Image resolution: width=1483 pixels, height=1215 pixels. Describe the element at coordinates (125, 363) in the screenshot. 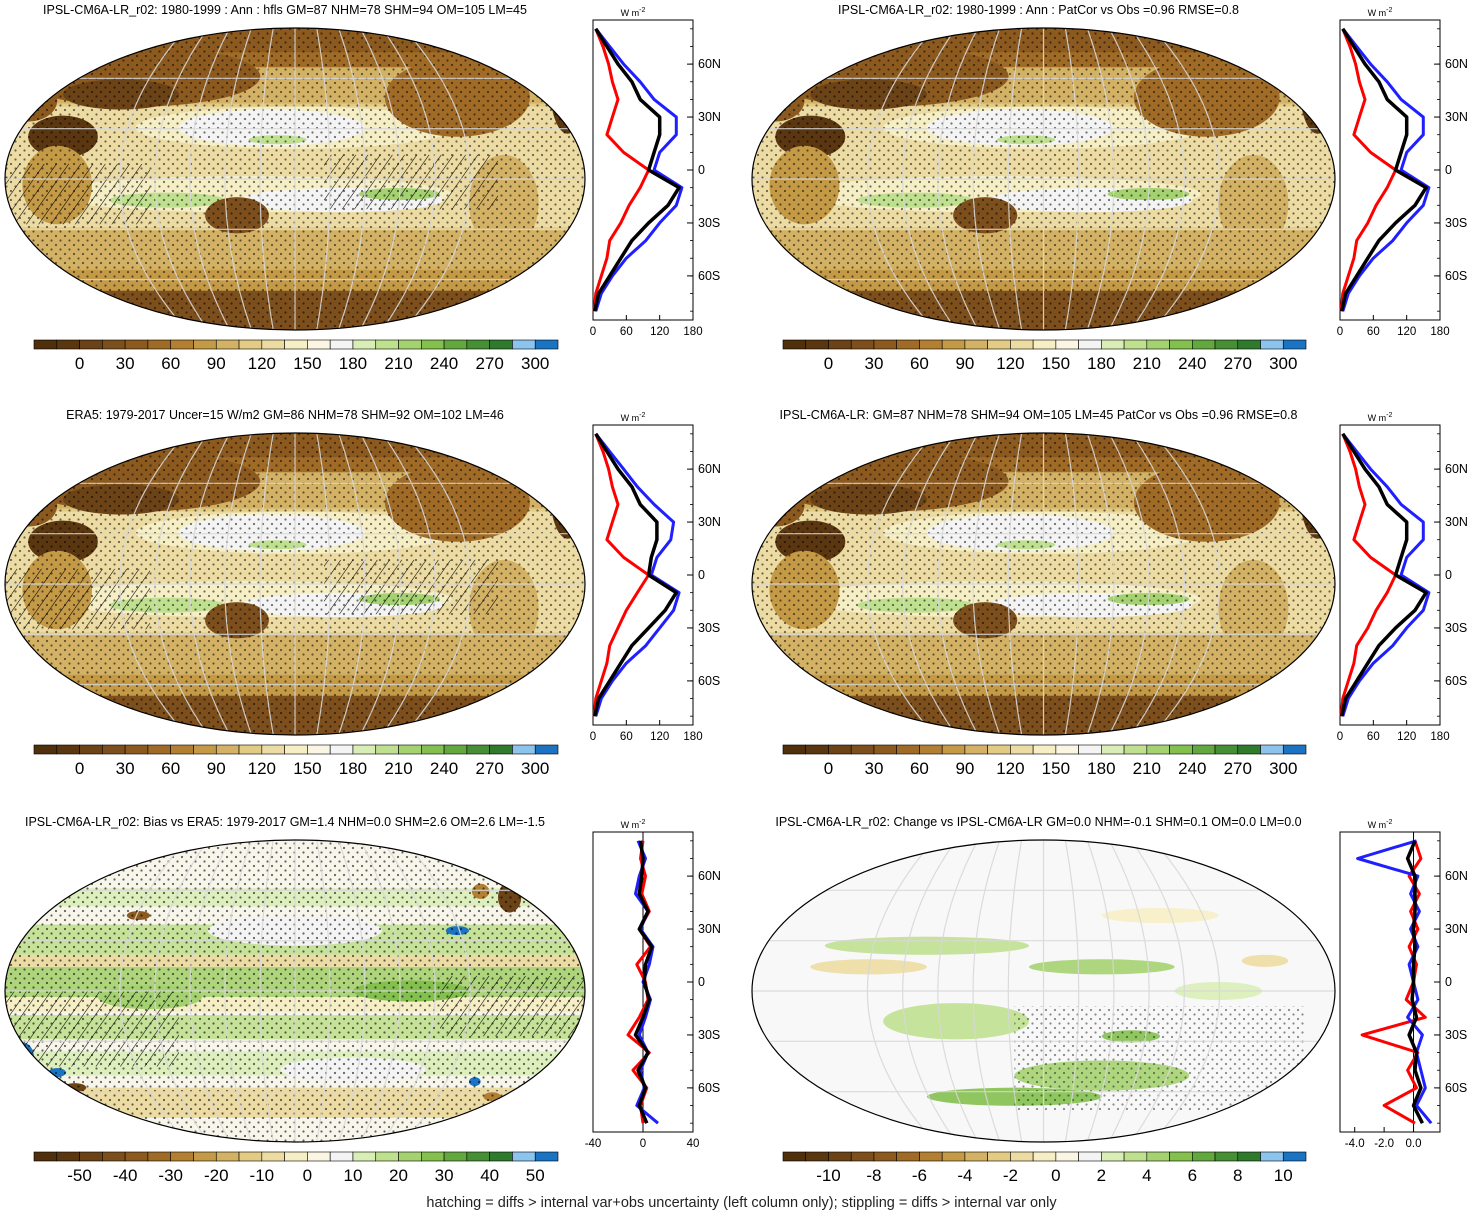

I see `colorbar-label: 30` at that location.